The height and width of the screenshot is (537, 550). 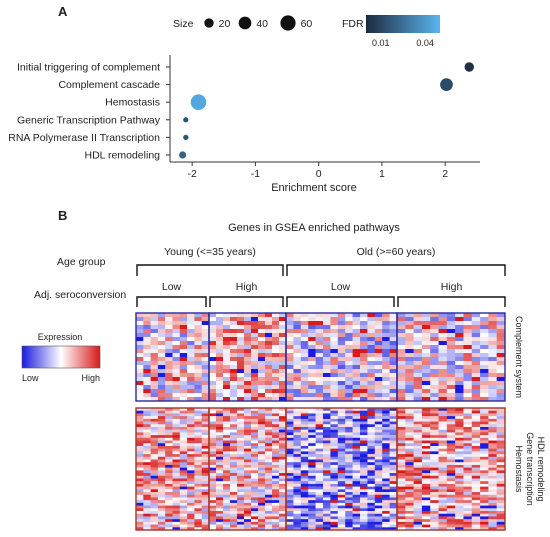 What do you see at coordinates (307, 24) in the screenshot?
I see `size-legend-label: 60` at bounding box center [307, 24].